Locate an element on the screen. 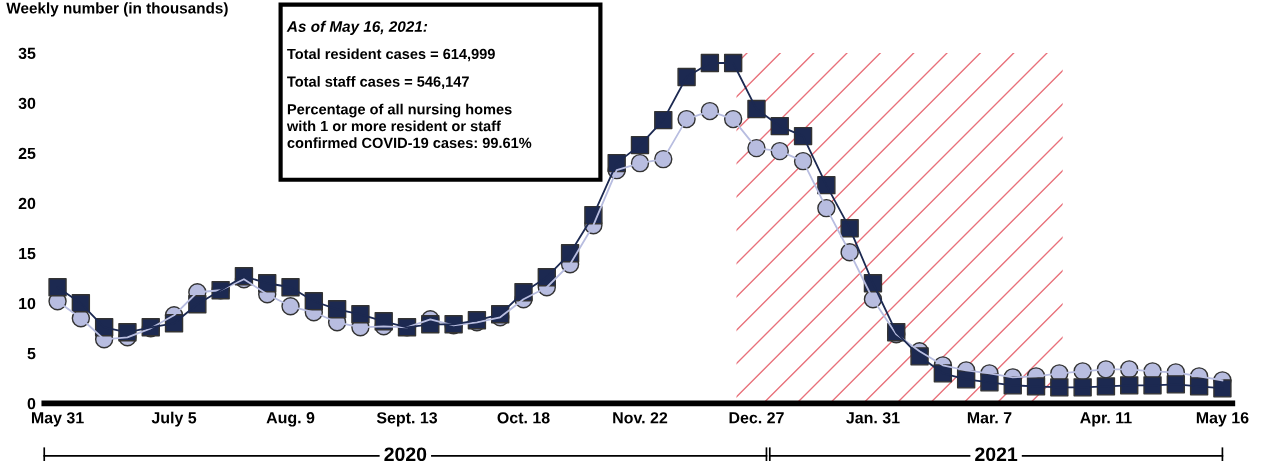 This screenshot has width=1264, height=461. x-tick-label: May 16 is located at coordinates (1222, 419).